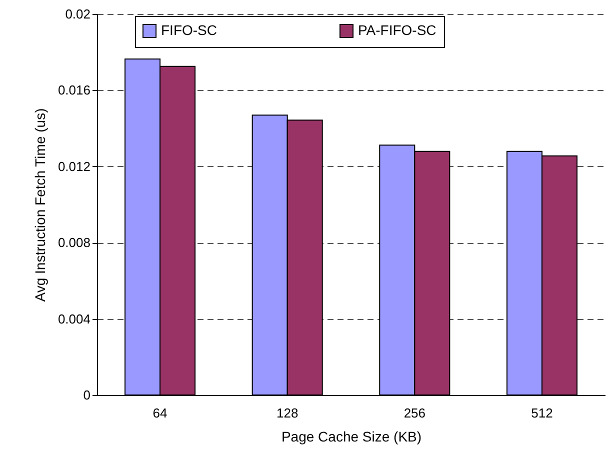  What do you see at coordinates (74, 242) in the screenshot?
I see `y-tick-label: 0.008` at bounding box center [74, 242].